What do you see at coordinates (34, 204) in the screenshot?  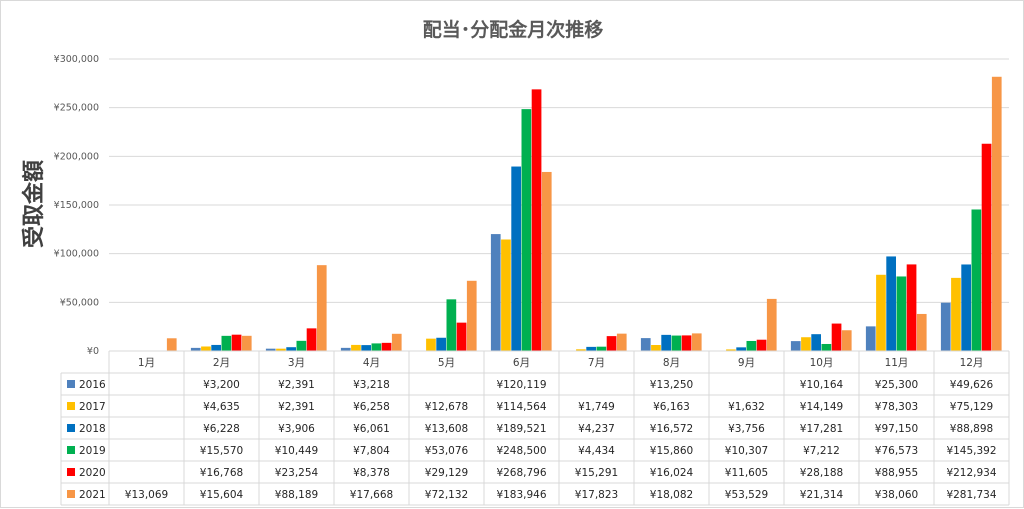 I see `y-axis-label: 受取金額` at bounding box center [34, 204].